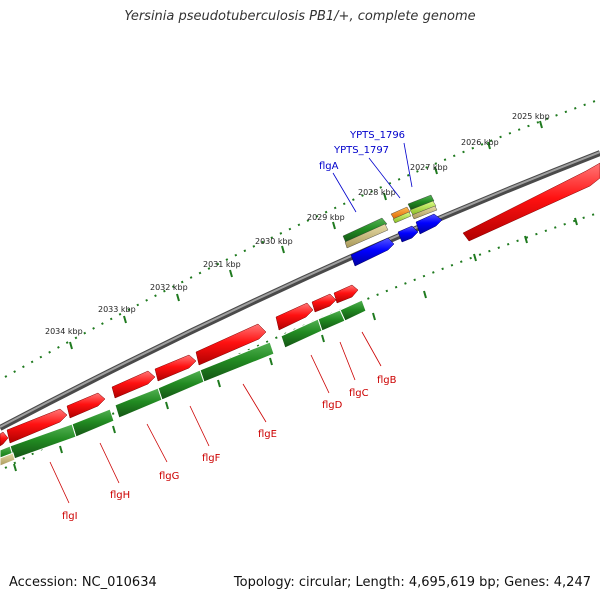  What do you see at coordinates (480, 142) in the screenshot?
I see `tick-label: 2026 kbp` at bounding box center [480, 142].